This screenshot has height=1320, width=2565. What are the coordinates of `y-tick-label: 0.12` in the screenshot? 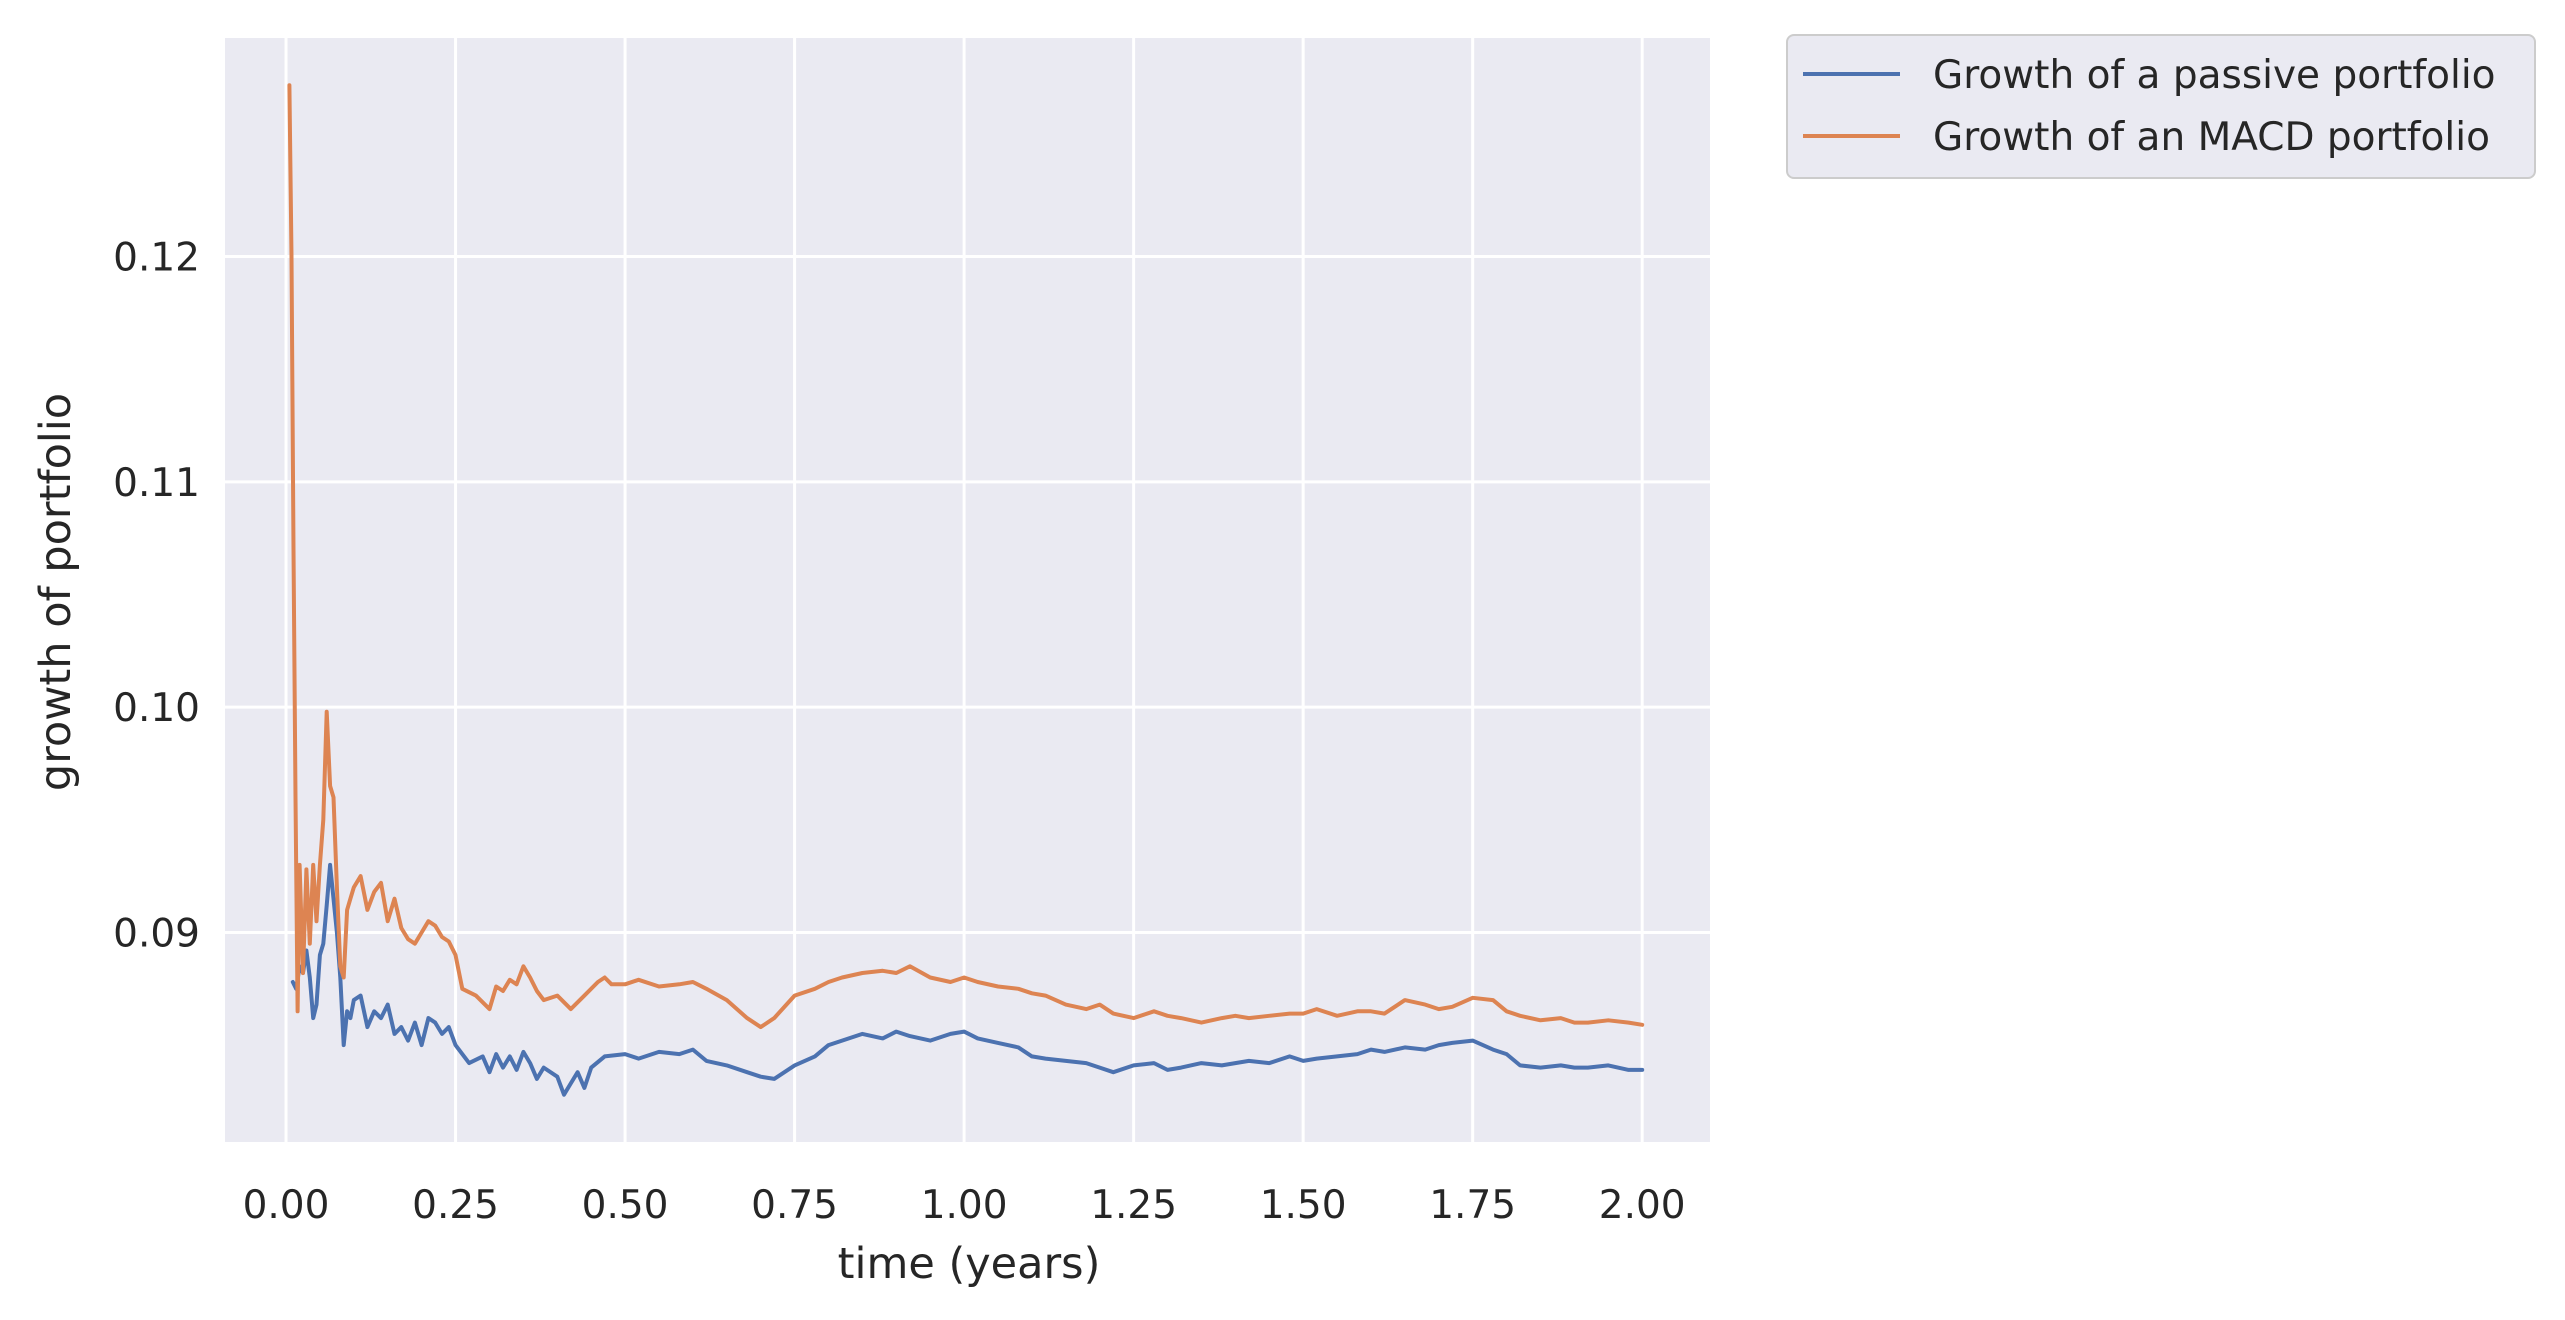 It's located at (156, 258).